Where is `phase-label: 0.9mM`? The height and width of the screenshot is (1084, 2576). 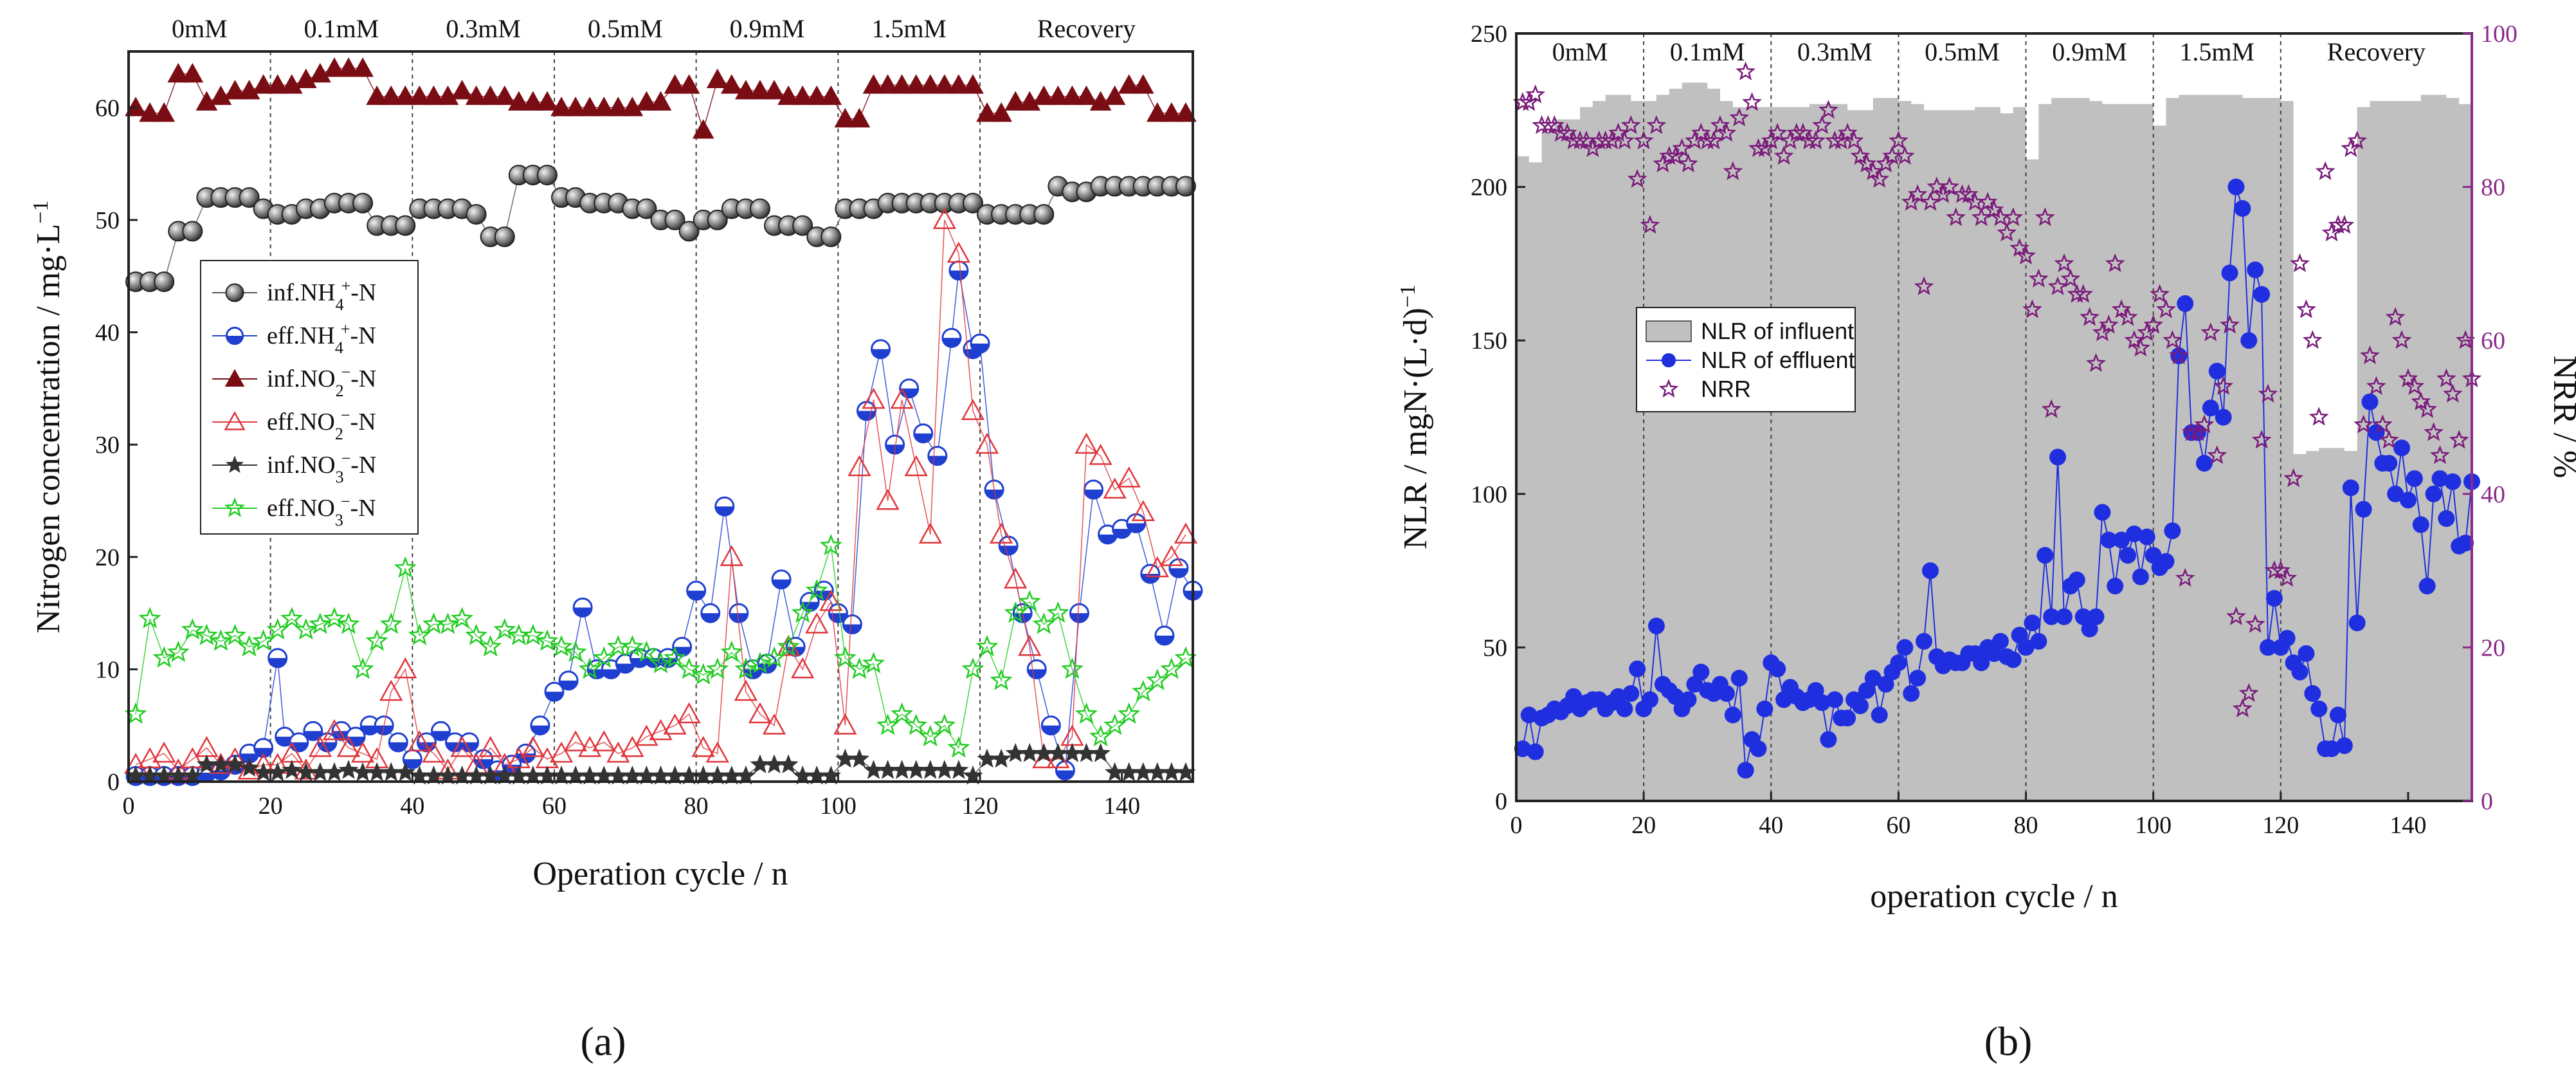
phase-label: 0.9mM is located at coordinates (767, 28).